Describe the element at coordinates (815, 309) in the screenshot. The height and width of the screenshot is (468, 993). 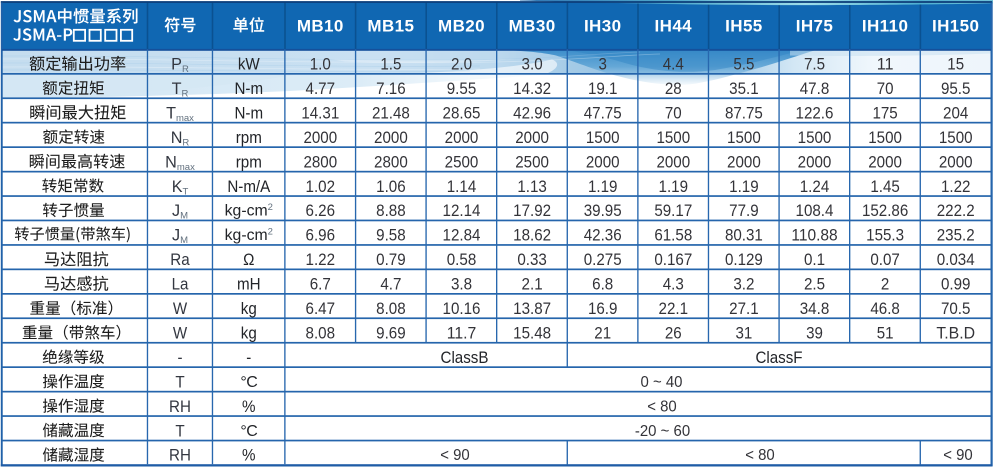
I see `svg-text: 34.8` at that location.